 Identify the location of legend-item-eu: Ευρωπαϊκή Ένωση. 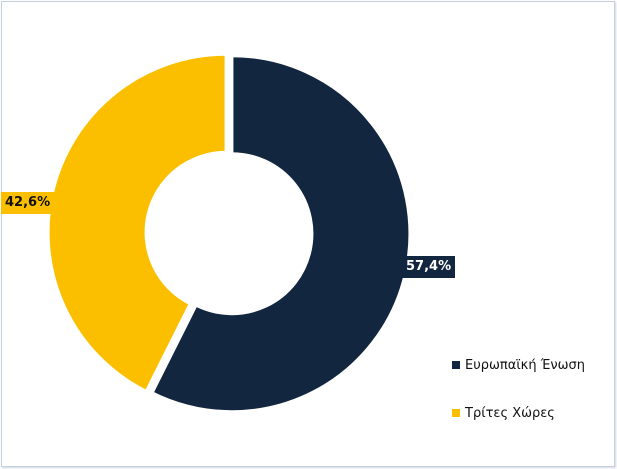
(518, 365).